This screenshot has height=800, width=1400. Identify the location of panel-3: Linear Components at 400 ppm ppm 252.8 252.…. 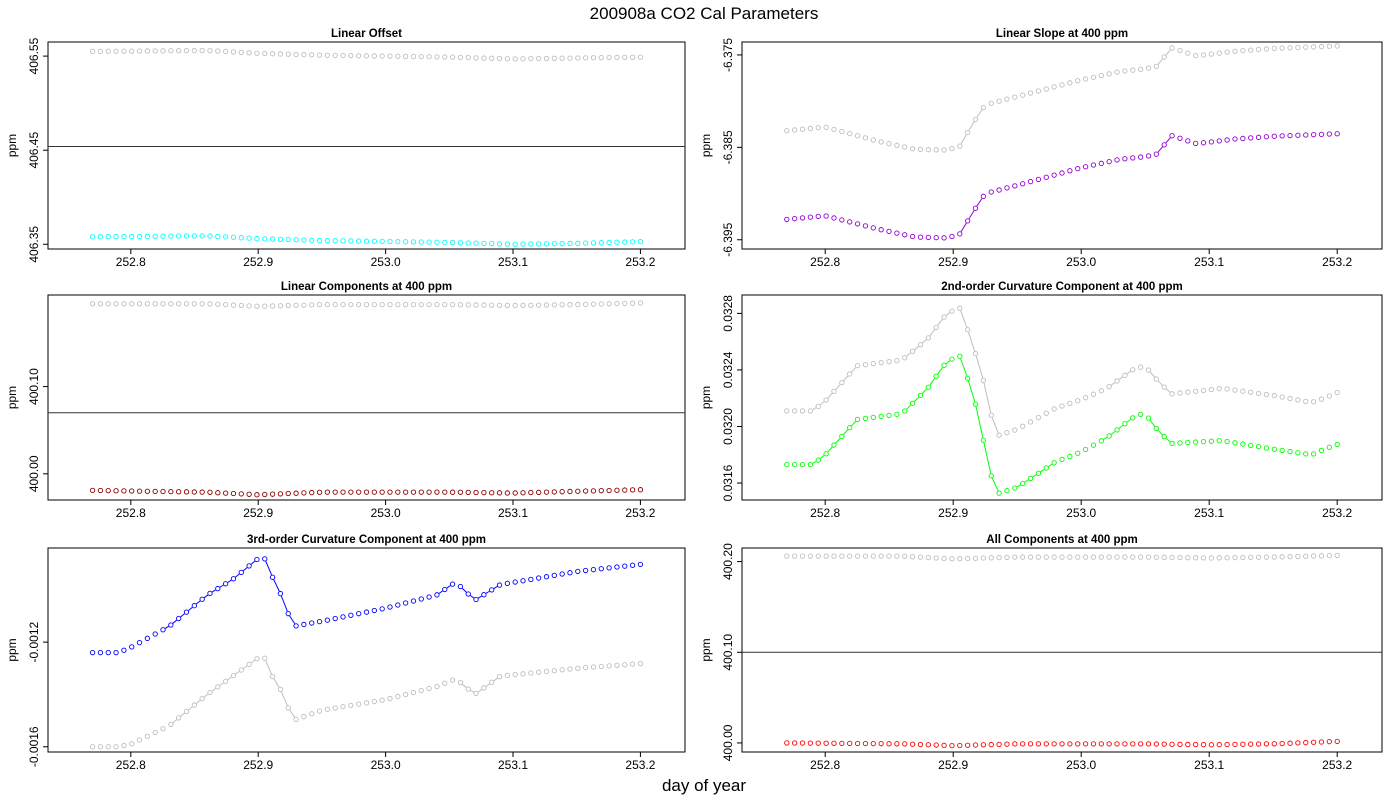
(345, 400).